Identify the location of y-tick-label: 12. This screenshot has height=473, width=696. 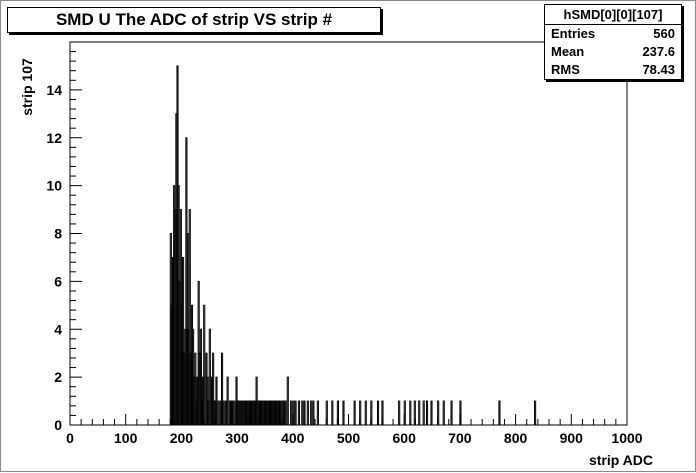
(54, 138).